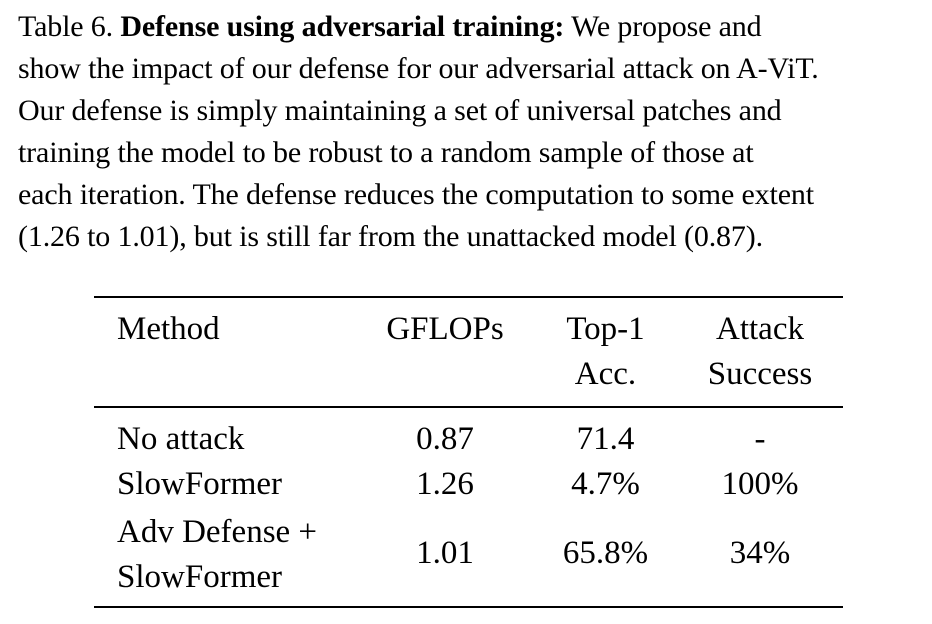 Image resolution: width=932 pixels, height=624 pixels. I want to click on header-attack-line1: Attack, so click(760, 329).